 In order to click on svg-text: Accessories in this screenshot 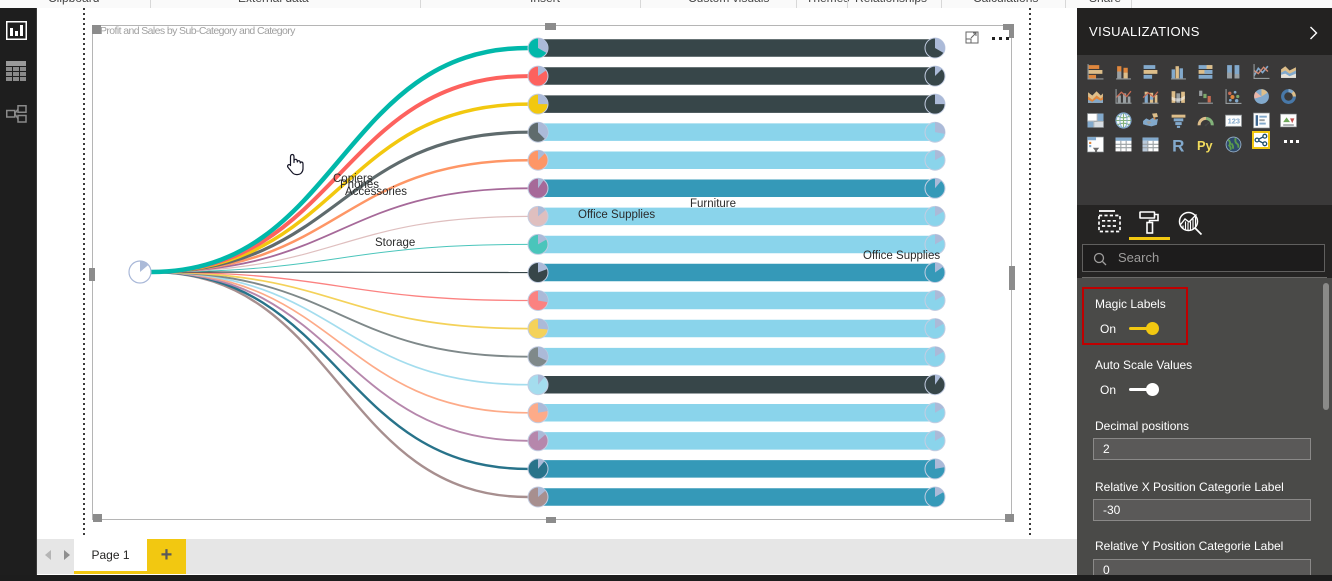, I will do `click(376, 192)`.